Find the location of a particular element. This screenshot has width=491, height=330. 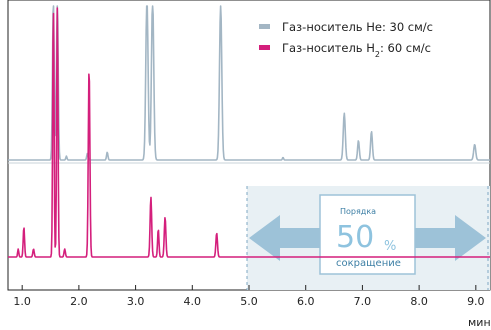

x-tick-label: 8.0 is located at coordinates (419, 301).